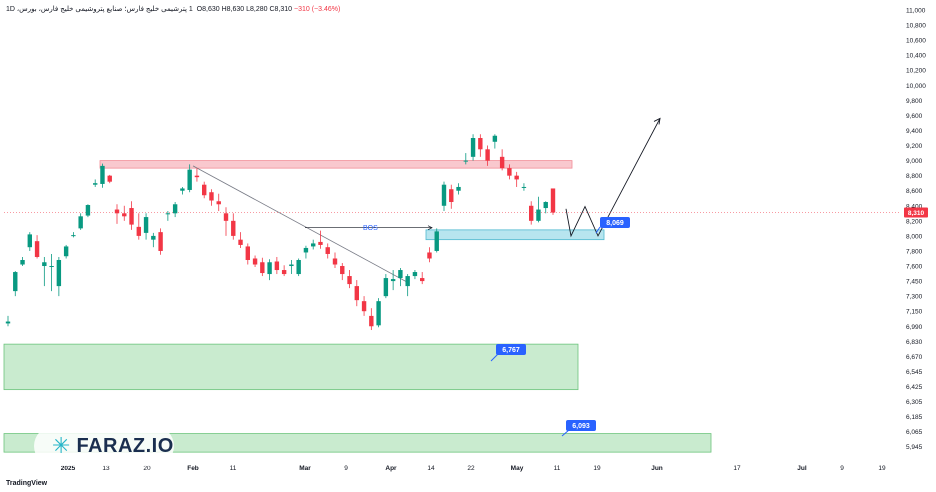 Image resolution: width=936 pixels, height=492 pixels. I want to click on time-tick-label: 2025, so click(68, 468).